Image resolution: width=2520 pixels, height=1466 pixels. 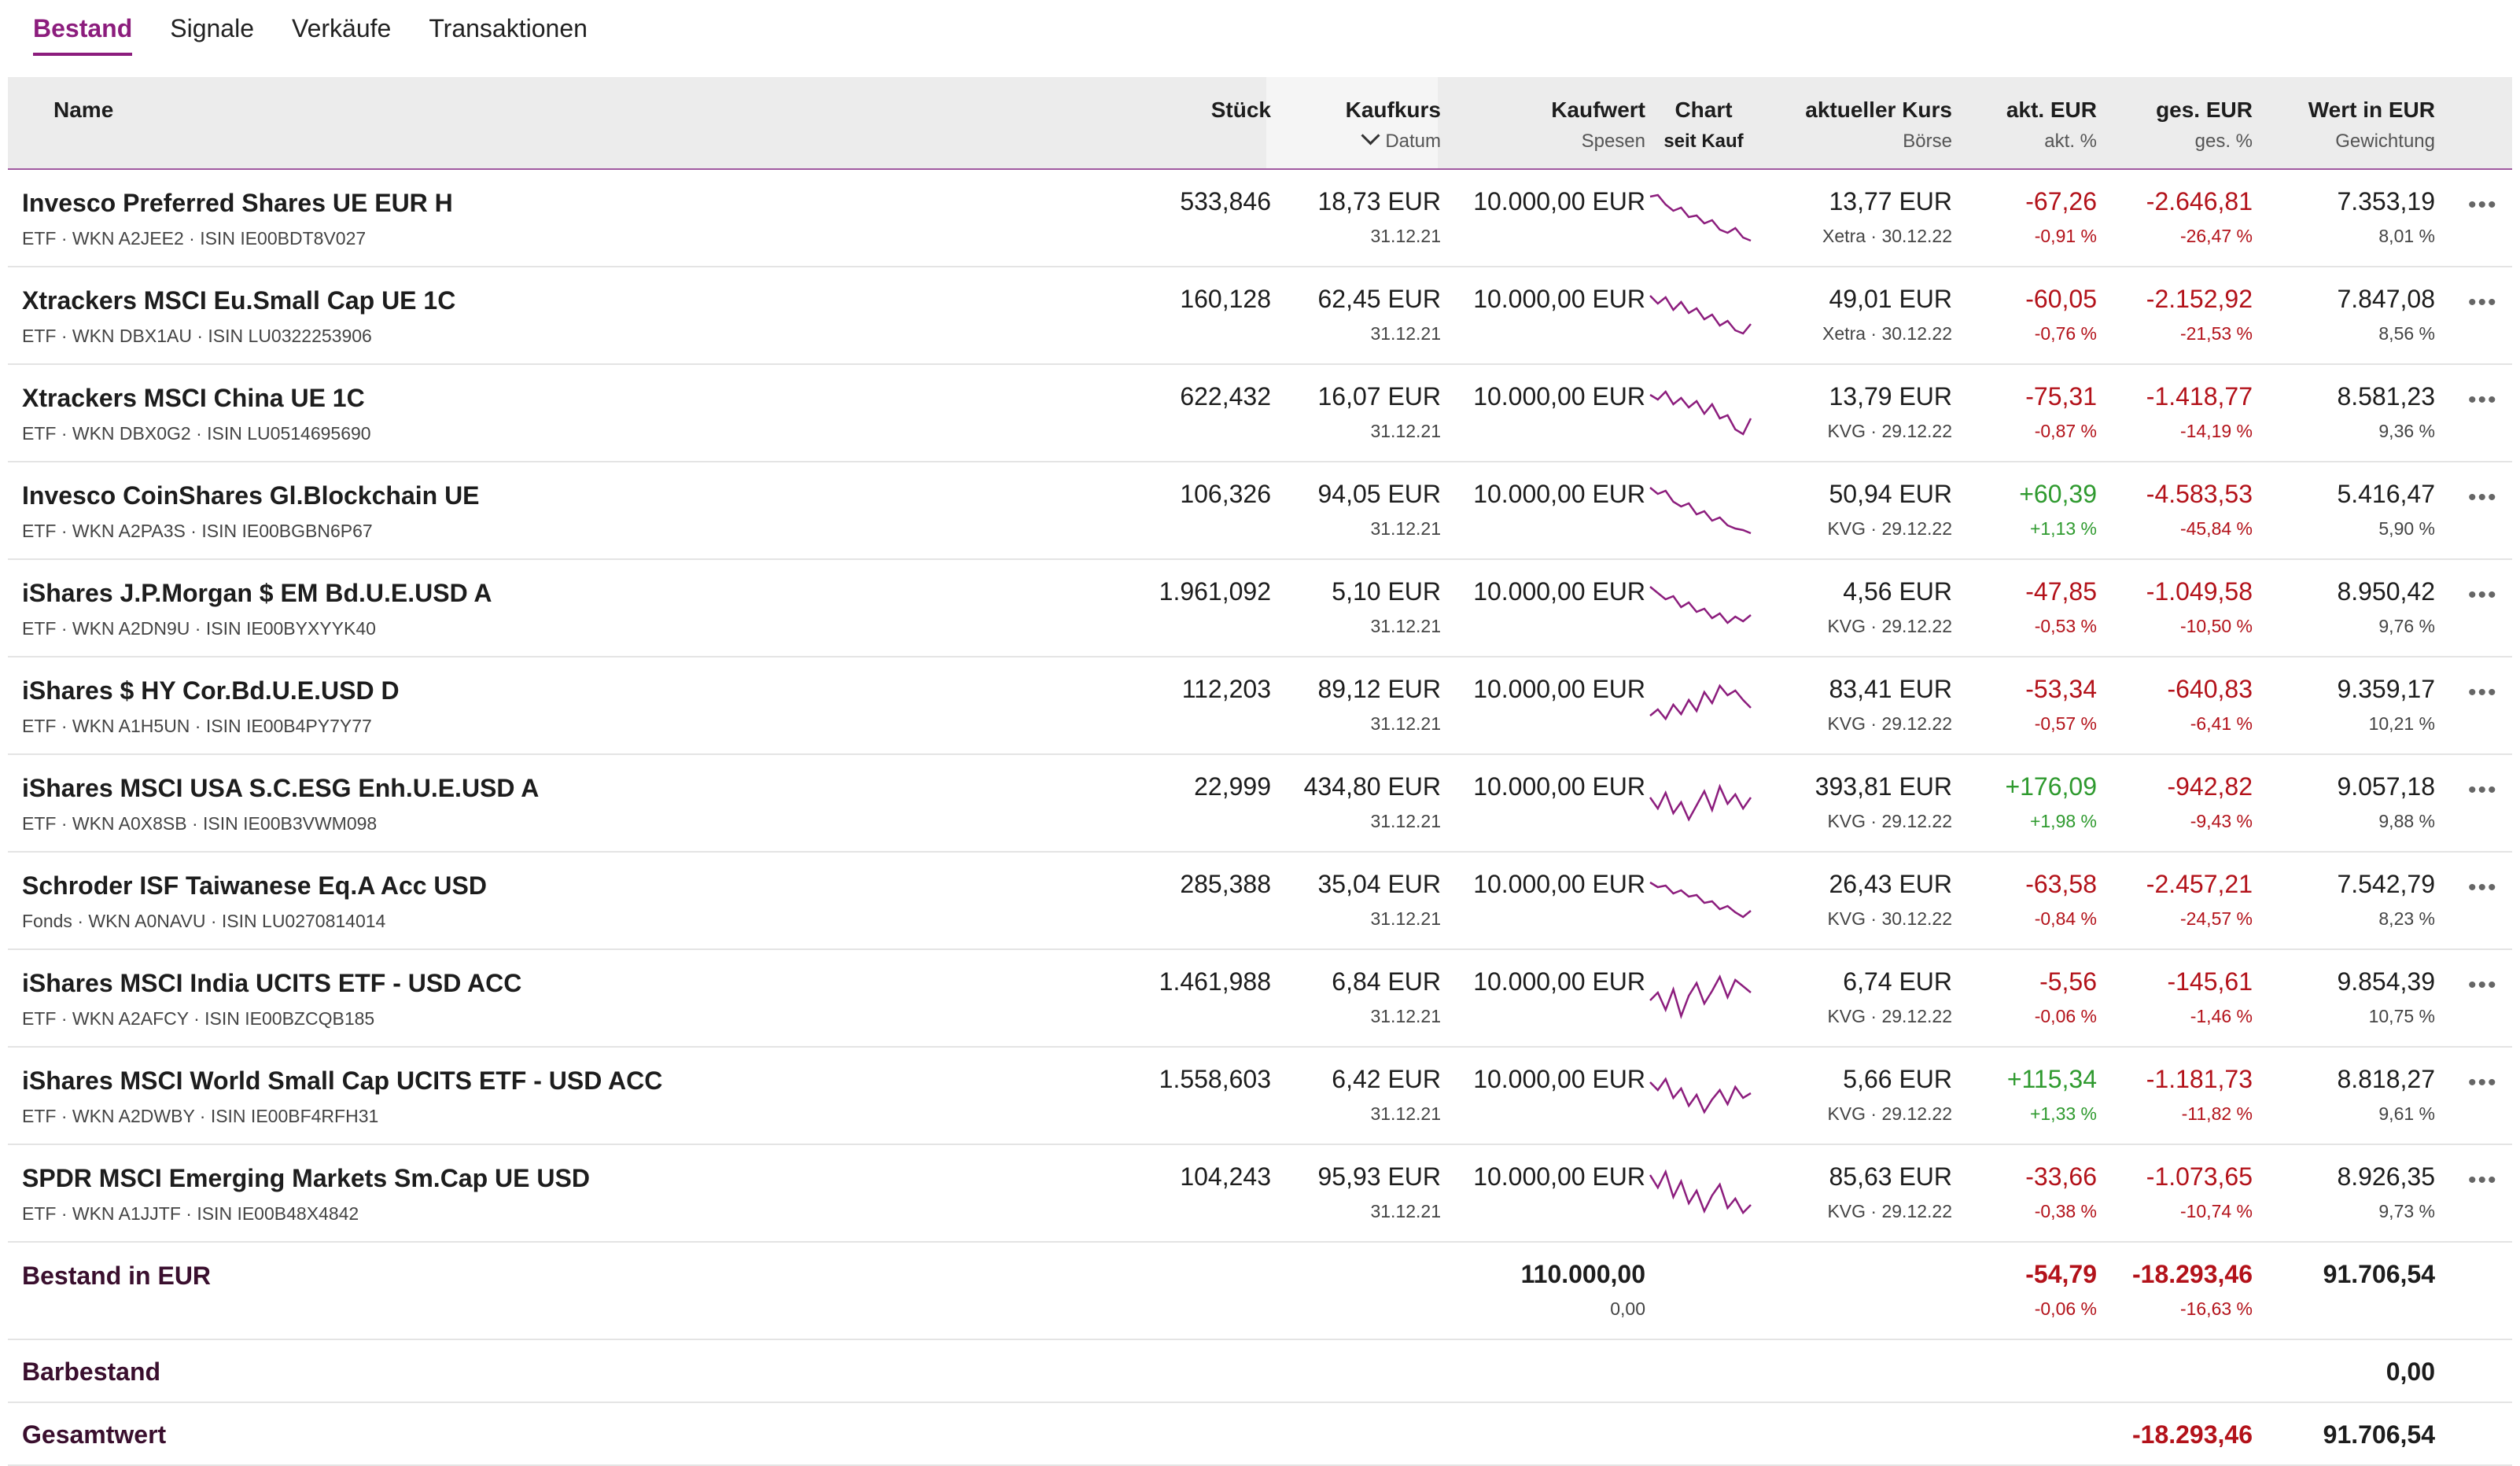 I want to click on stueck: 112,203, so click(x=1226, y=689).